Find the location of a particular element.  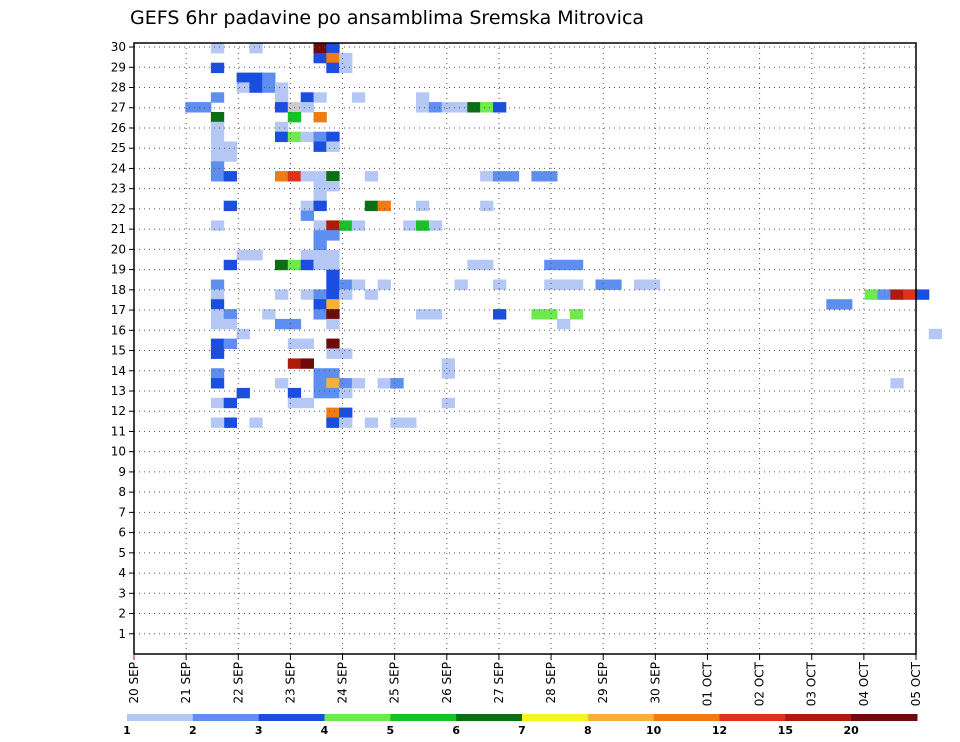

x-tick-label: 30 SEP is located at coordinates (655, 683).